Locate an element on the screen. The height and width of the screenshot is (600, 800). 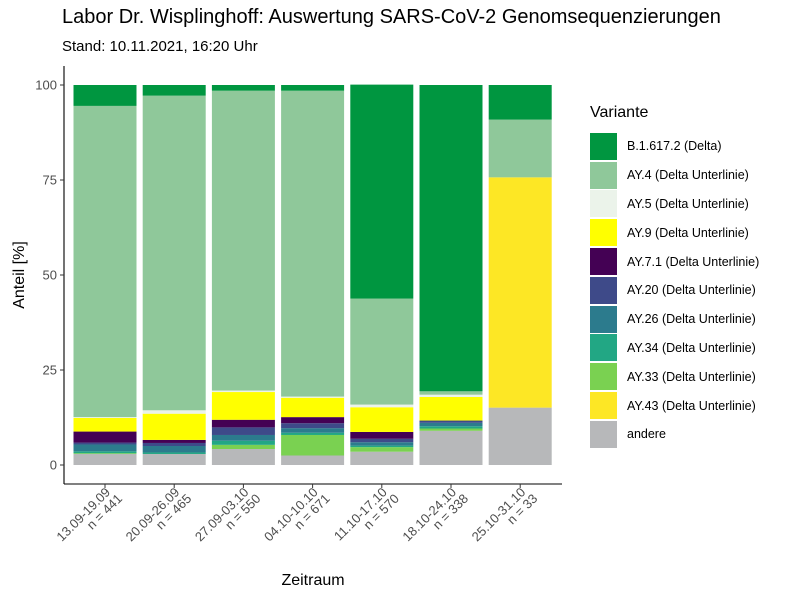
x-axis-title: Zeitraum is located at coordinates (312, 580).